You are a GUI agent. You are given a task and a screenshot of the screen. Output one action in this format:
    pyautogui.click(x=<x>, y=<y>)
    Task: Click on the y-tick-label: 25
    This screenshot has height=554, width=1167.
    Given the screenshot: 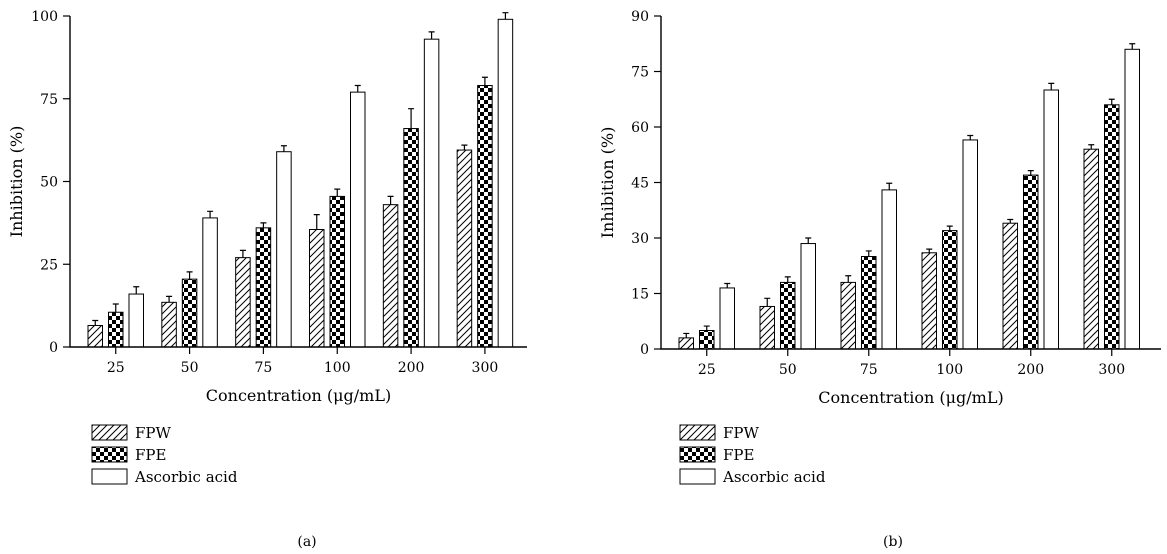 What is the action you would take?
    pyautogui.click(x=49, y=265)
    